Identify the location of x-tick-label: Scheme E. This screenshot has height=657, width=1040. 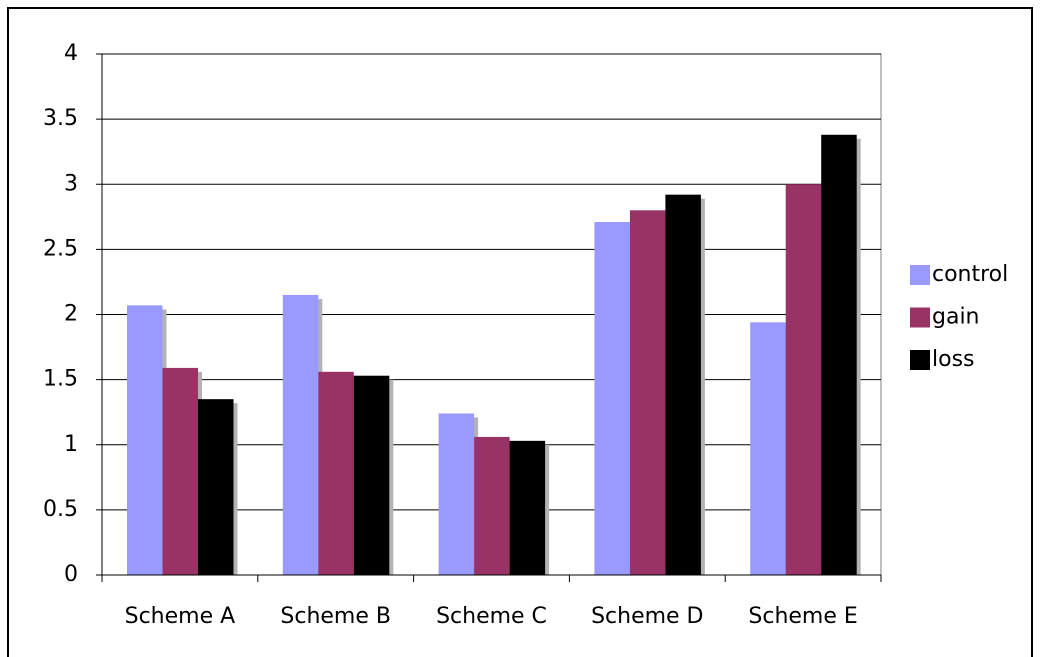
(802, 616).